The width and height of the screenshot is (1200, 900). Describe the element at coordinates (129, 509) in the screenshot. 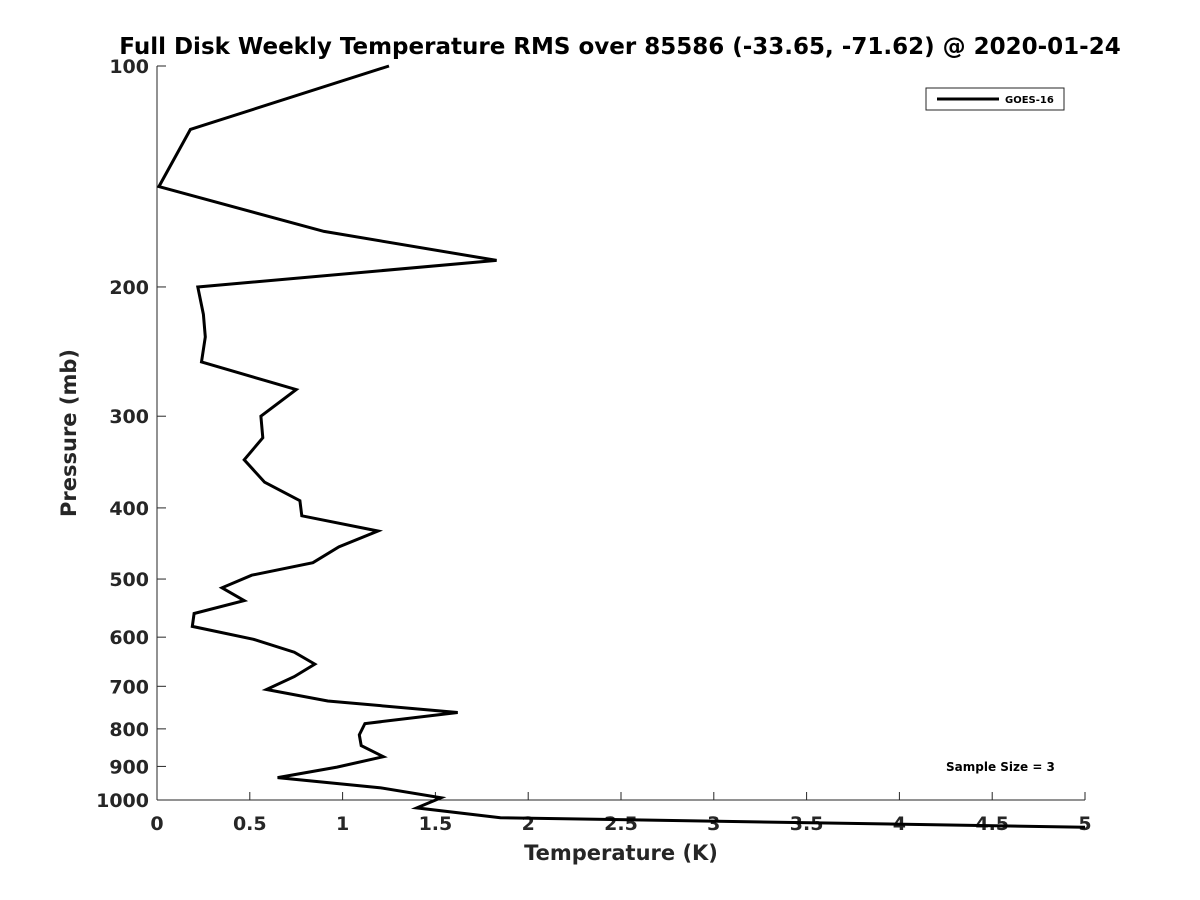

I see `y-tick-label: 400` at that location.